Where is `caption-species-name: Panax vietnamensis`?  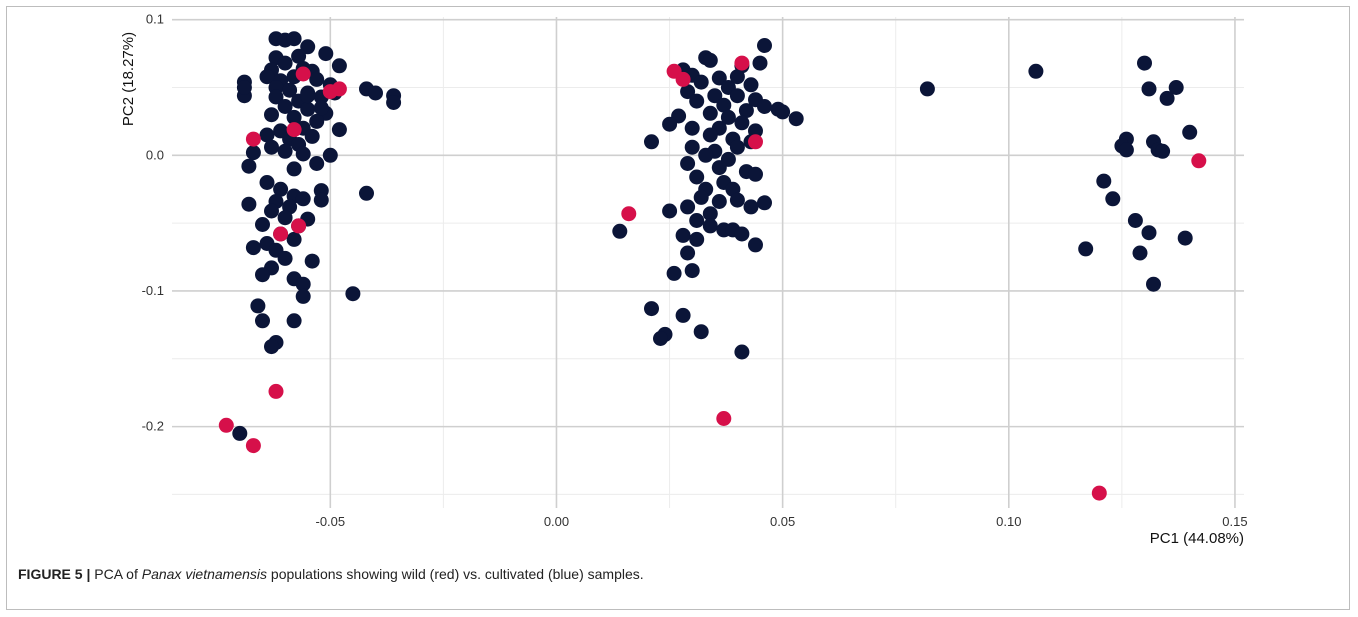 caption-species-name: Panax vietnamensis is located at coordinates (204, 574).